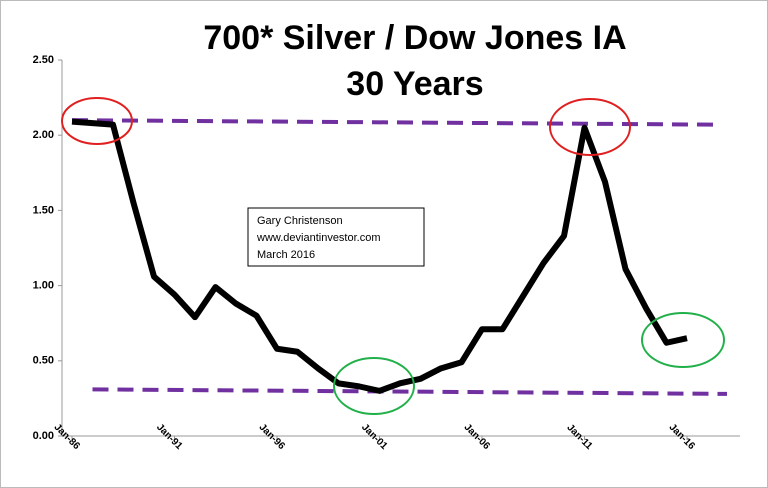  What do you see at coordinates (414, 84) in the screenshot?
I see `chart-subtitle: 30 Years` at bounding box center [414, 84].